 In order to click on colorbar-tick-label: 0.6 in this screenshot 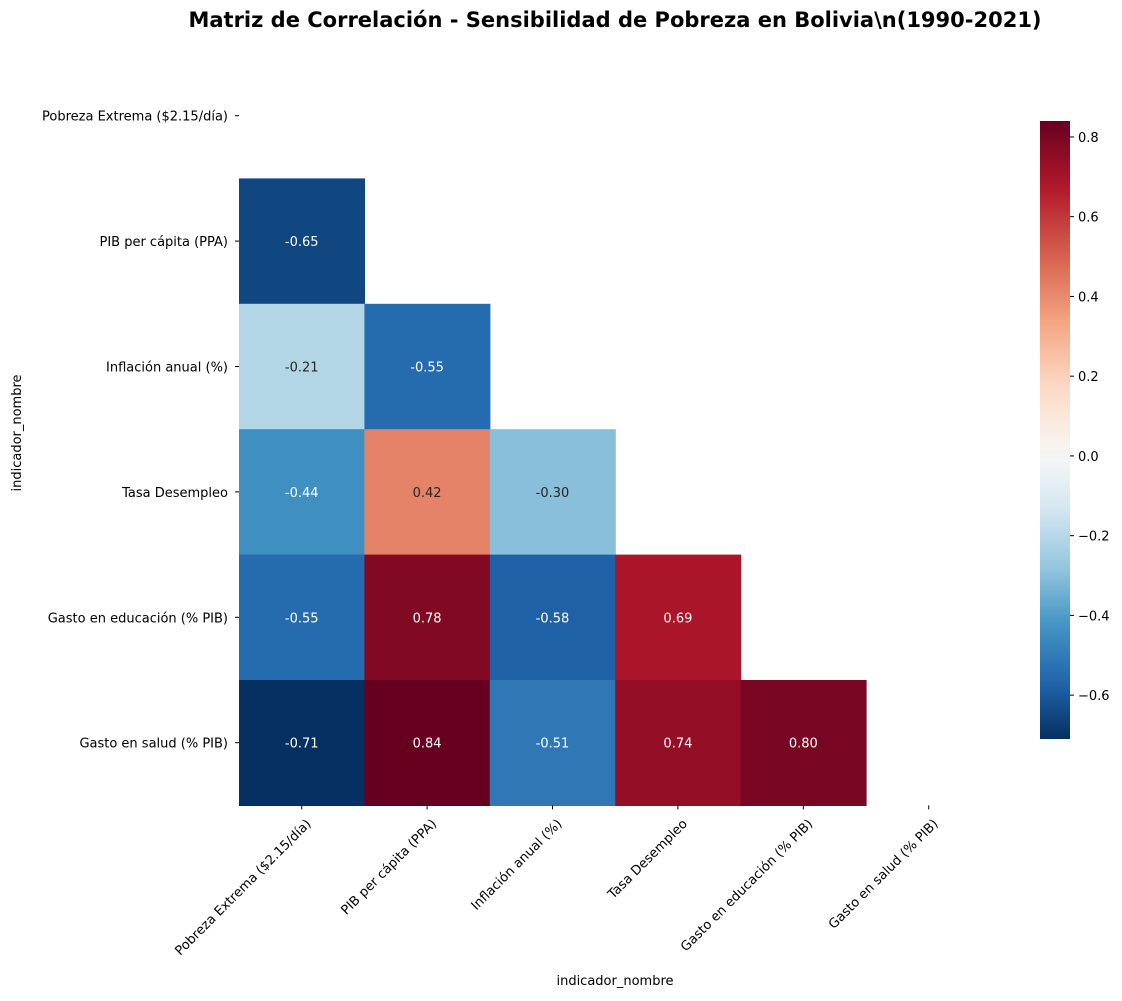, I will do `click(1088, 218)`.